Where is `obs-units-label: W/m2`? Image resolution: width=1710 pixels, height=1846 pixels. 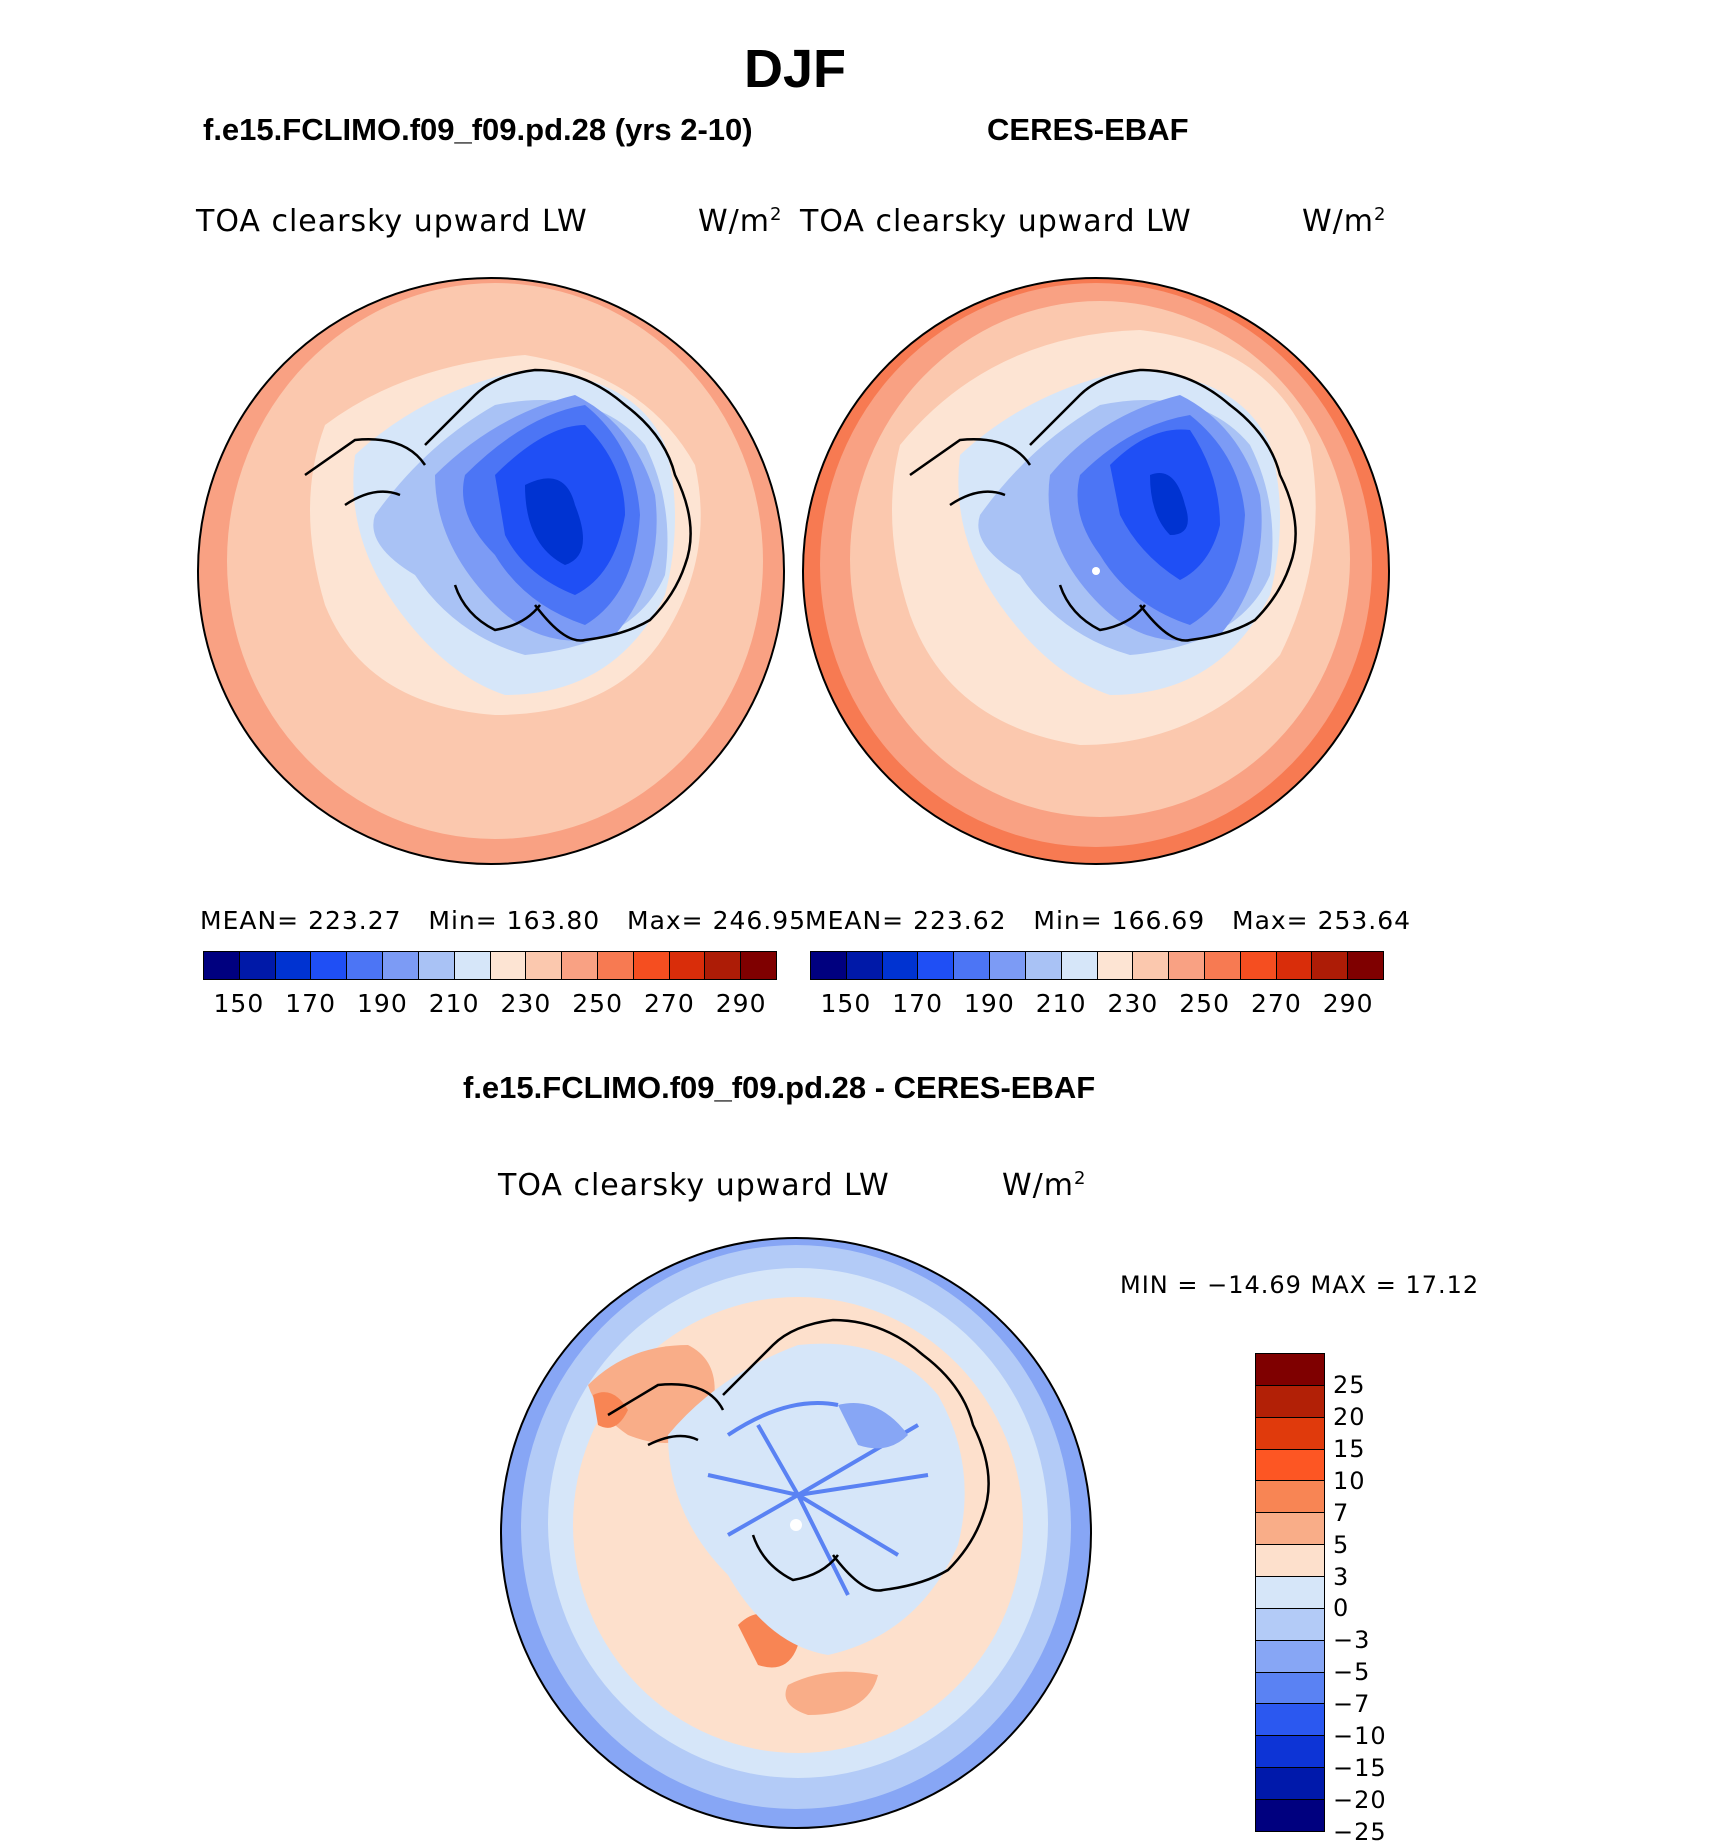 obs-units-label: W/m2 is located at coordinates (1344, 221).